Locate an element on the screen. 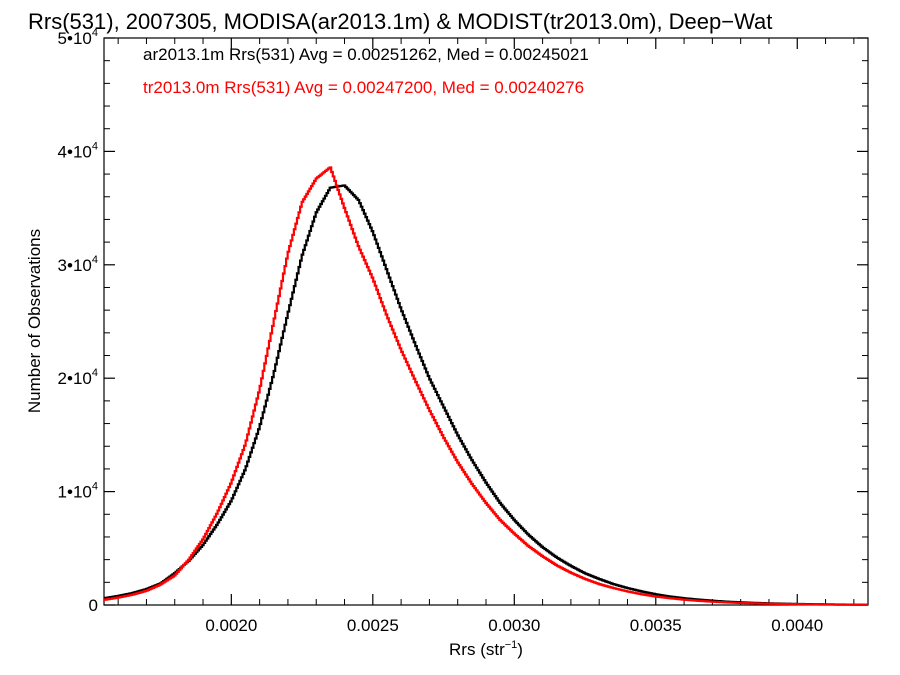 This screenshot has height=675, width=900. x-tick-label: 0.0020 is located at coordinates (231, 625).